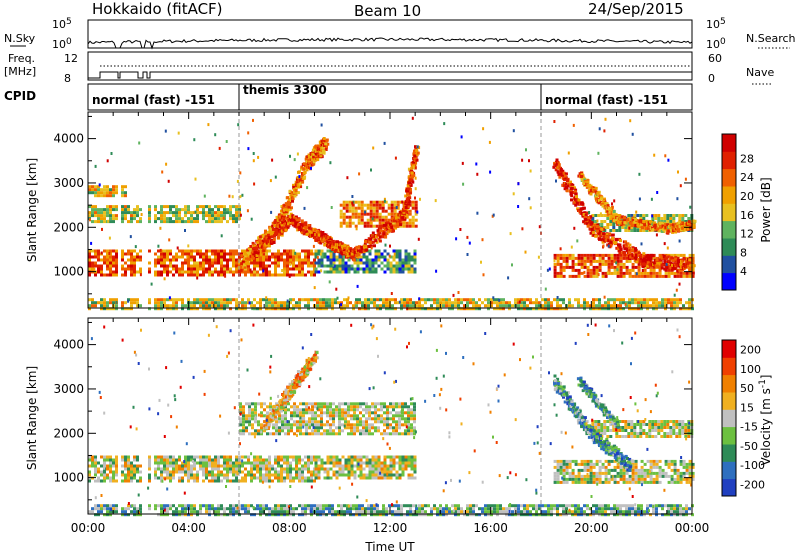  Describe the element at coordinates (387, 11) in the screenshot. I see `beam-title: Beam 10` at that location.